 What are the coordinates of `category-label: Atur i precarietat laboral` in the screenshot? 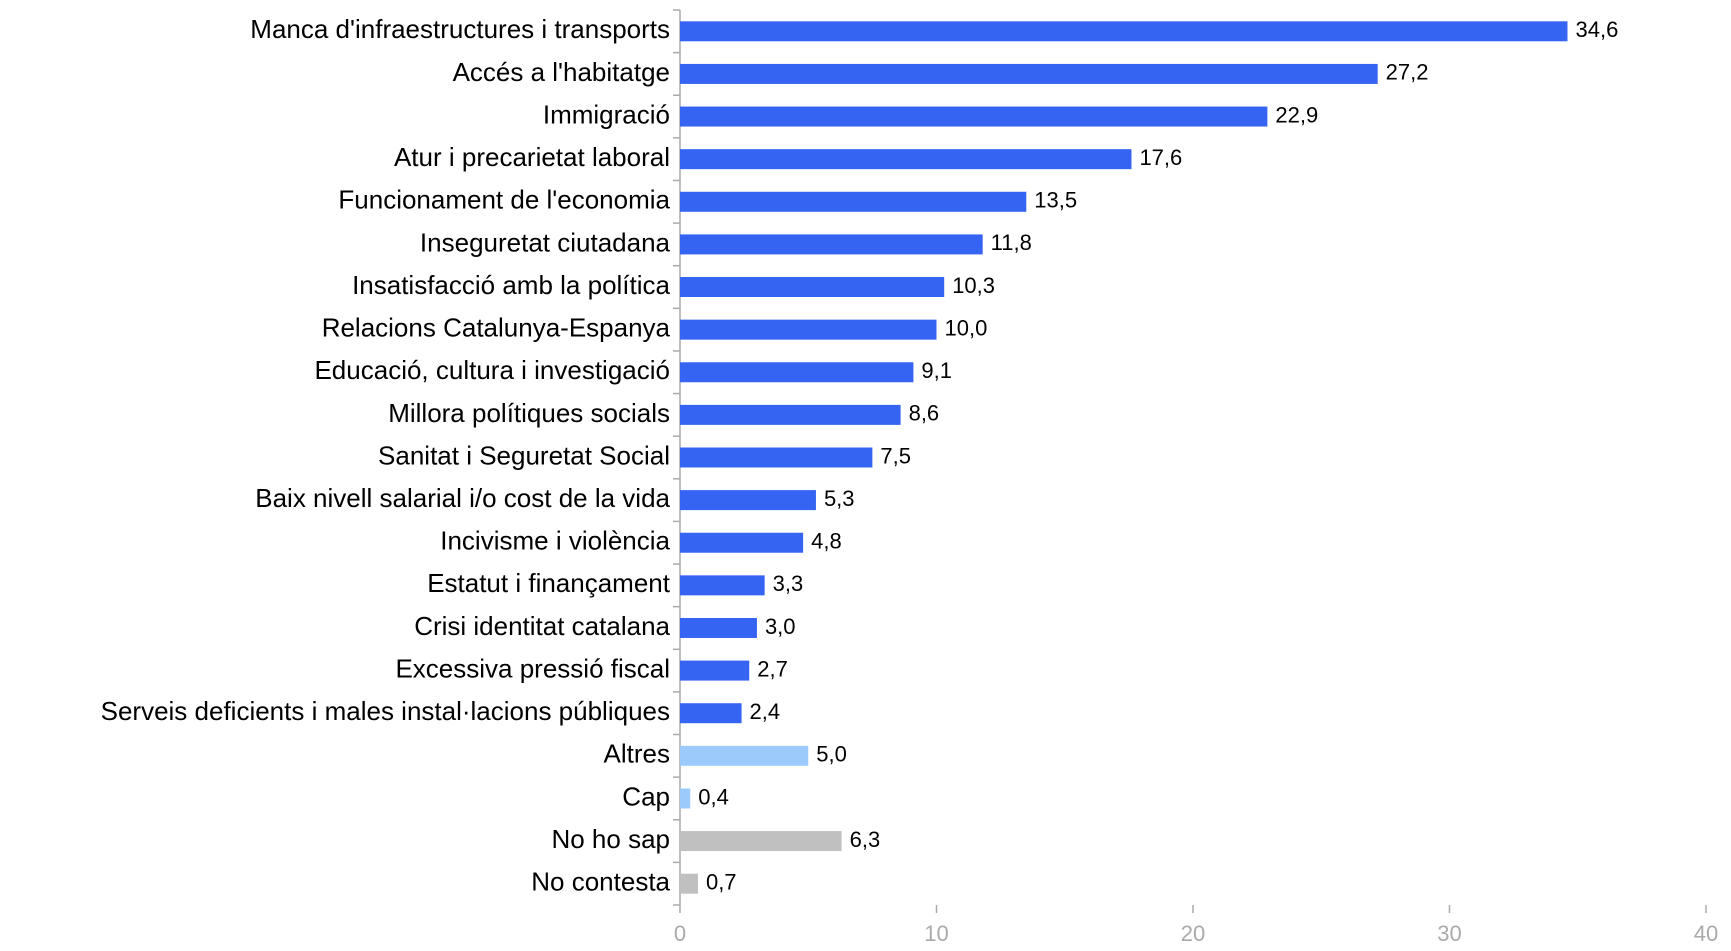 It's located at (532, 157).